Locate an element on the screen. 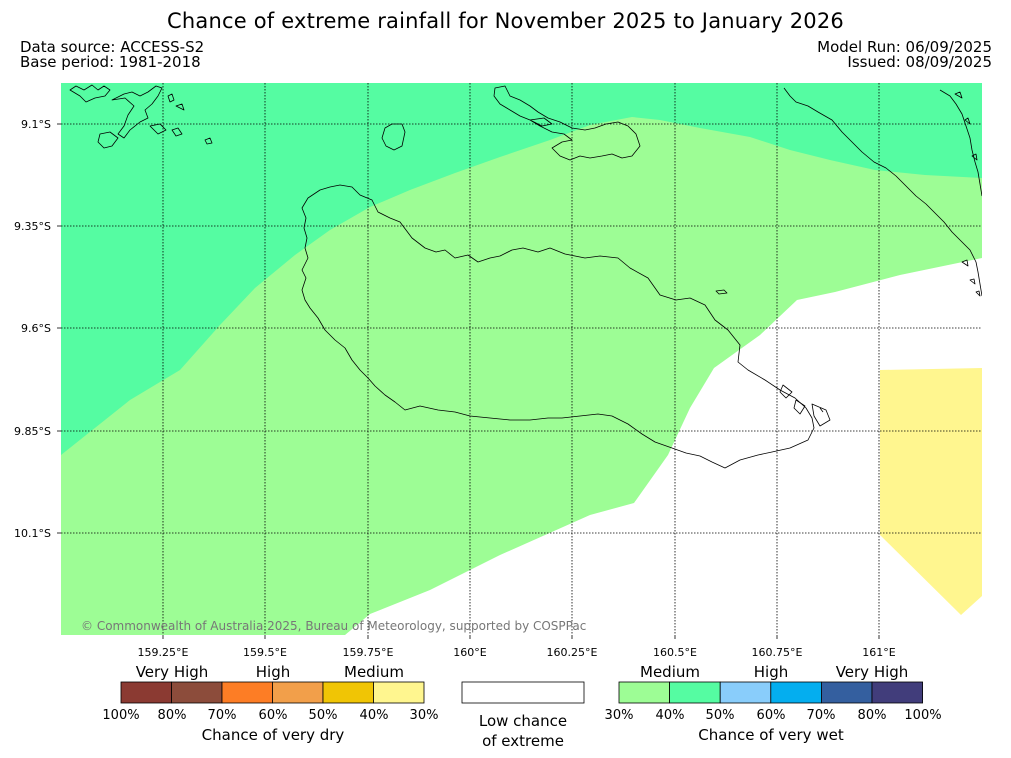  issued-date: Issued: 08/09/2025 is located at coordinates (919, 62).